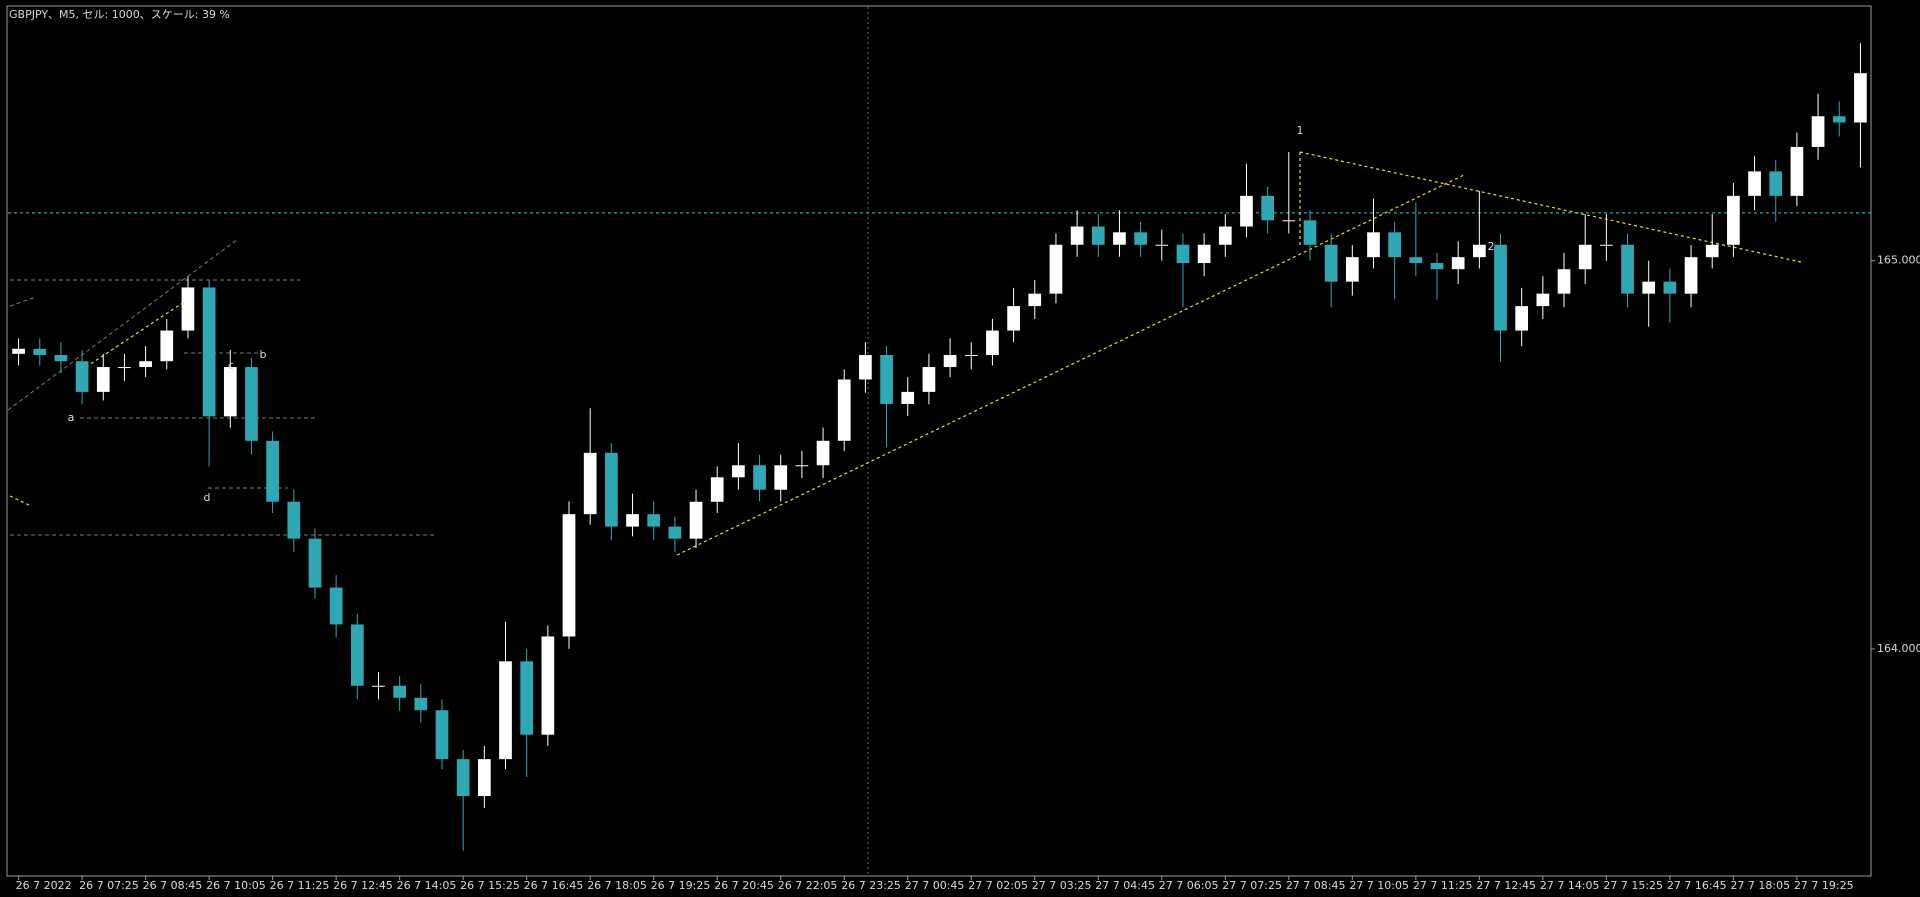 The width and height of the screenshot is (1920, 897). What do you see at coordinates (1898, 648) in the screenshot?
I see `y-tick-label: 164.000` at bounding box center [1898, 648].